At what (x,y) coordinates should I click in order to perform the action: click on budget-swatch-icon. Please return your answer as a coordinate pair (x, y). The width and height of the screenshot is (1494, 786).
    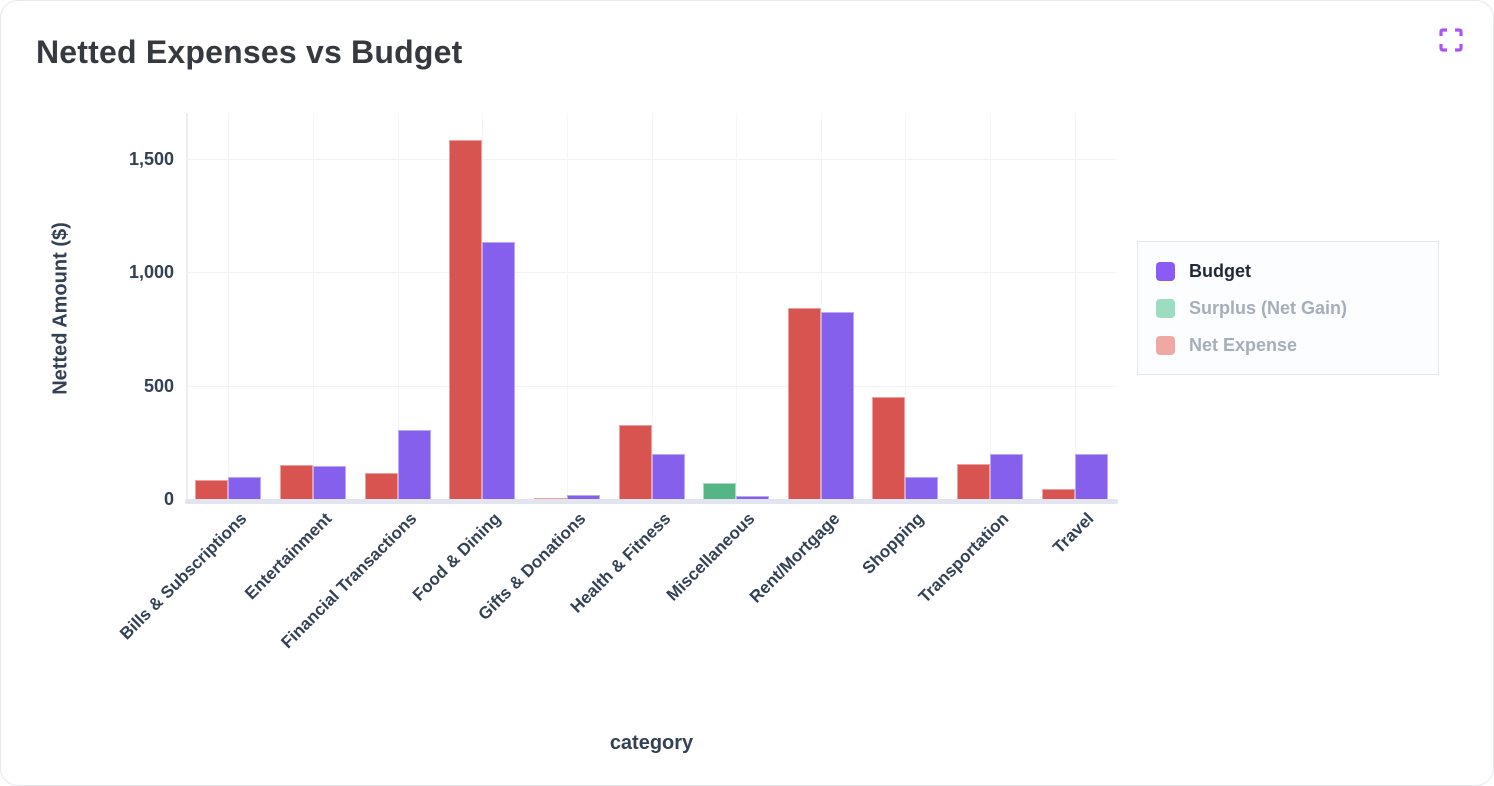
    Looking at the image, I should click on (1165, 271).